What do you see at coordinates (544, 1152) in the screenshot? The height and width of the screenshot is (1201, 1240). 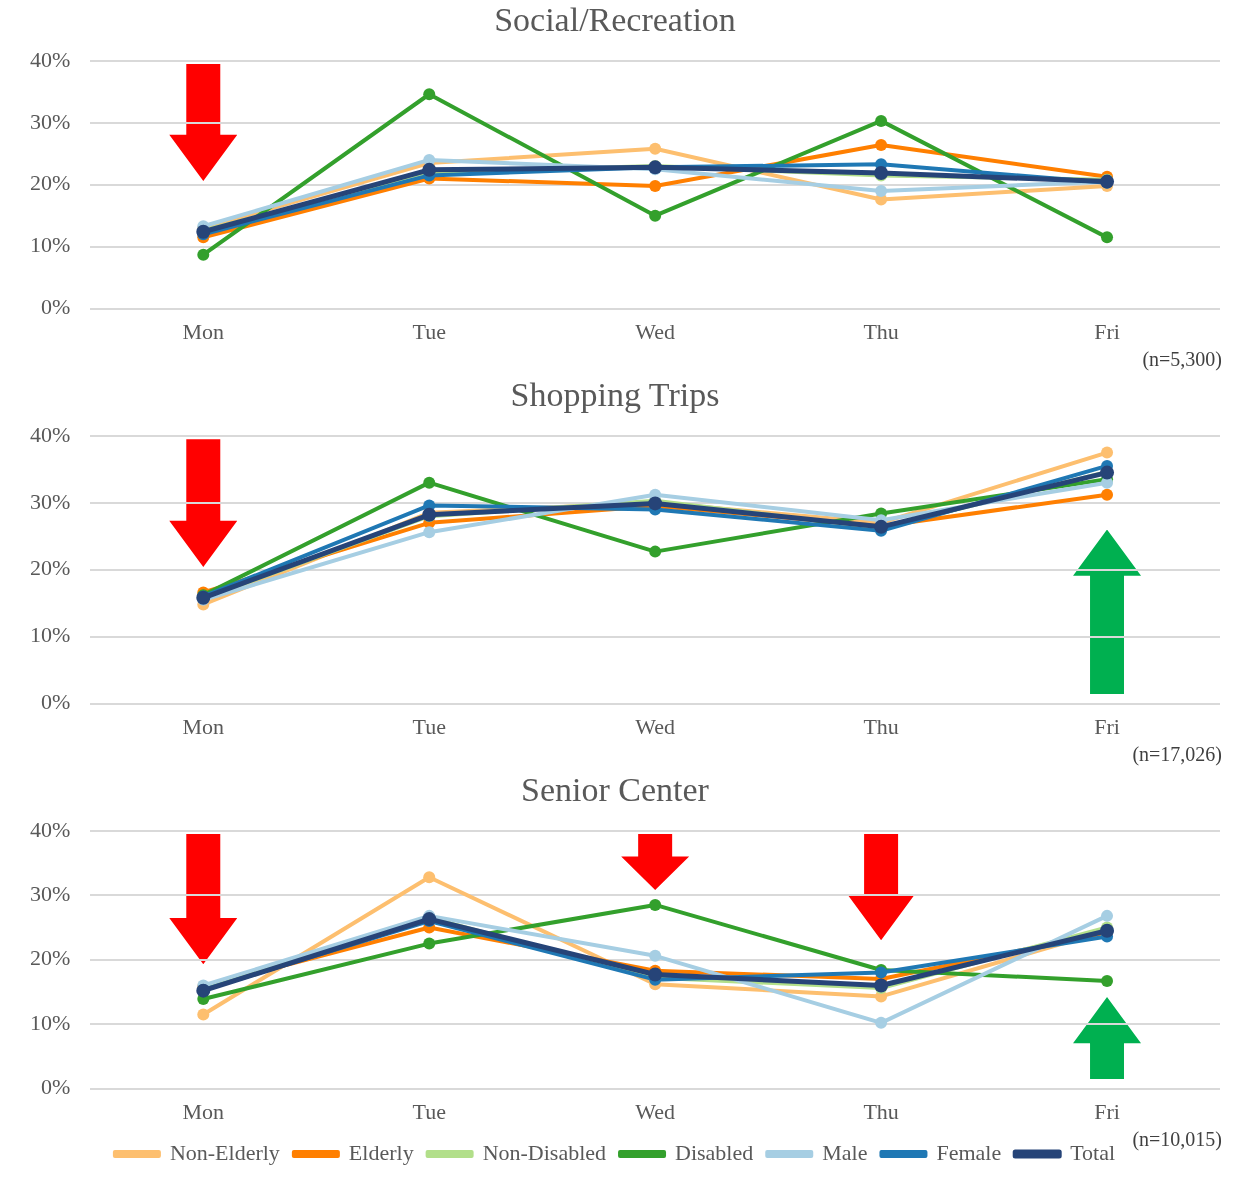 I see `legend-label: Non-Disabled` at bounding box center [544, 1152].